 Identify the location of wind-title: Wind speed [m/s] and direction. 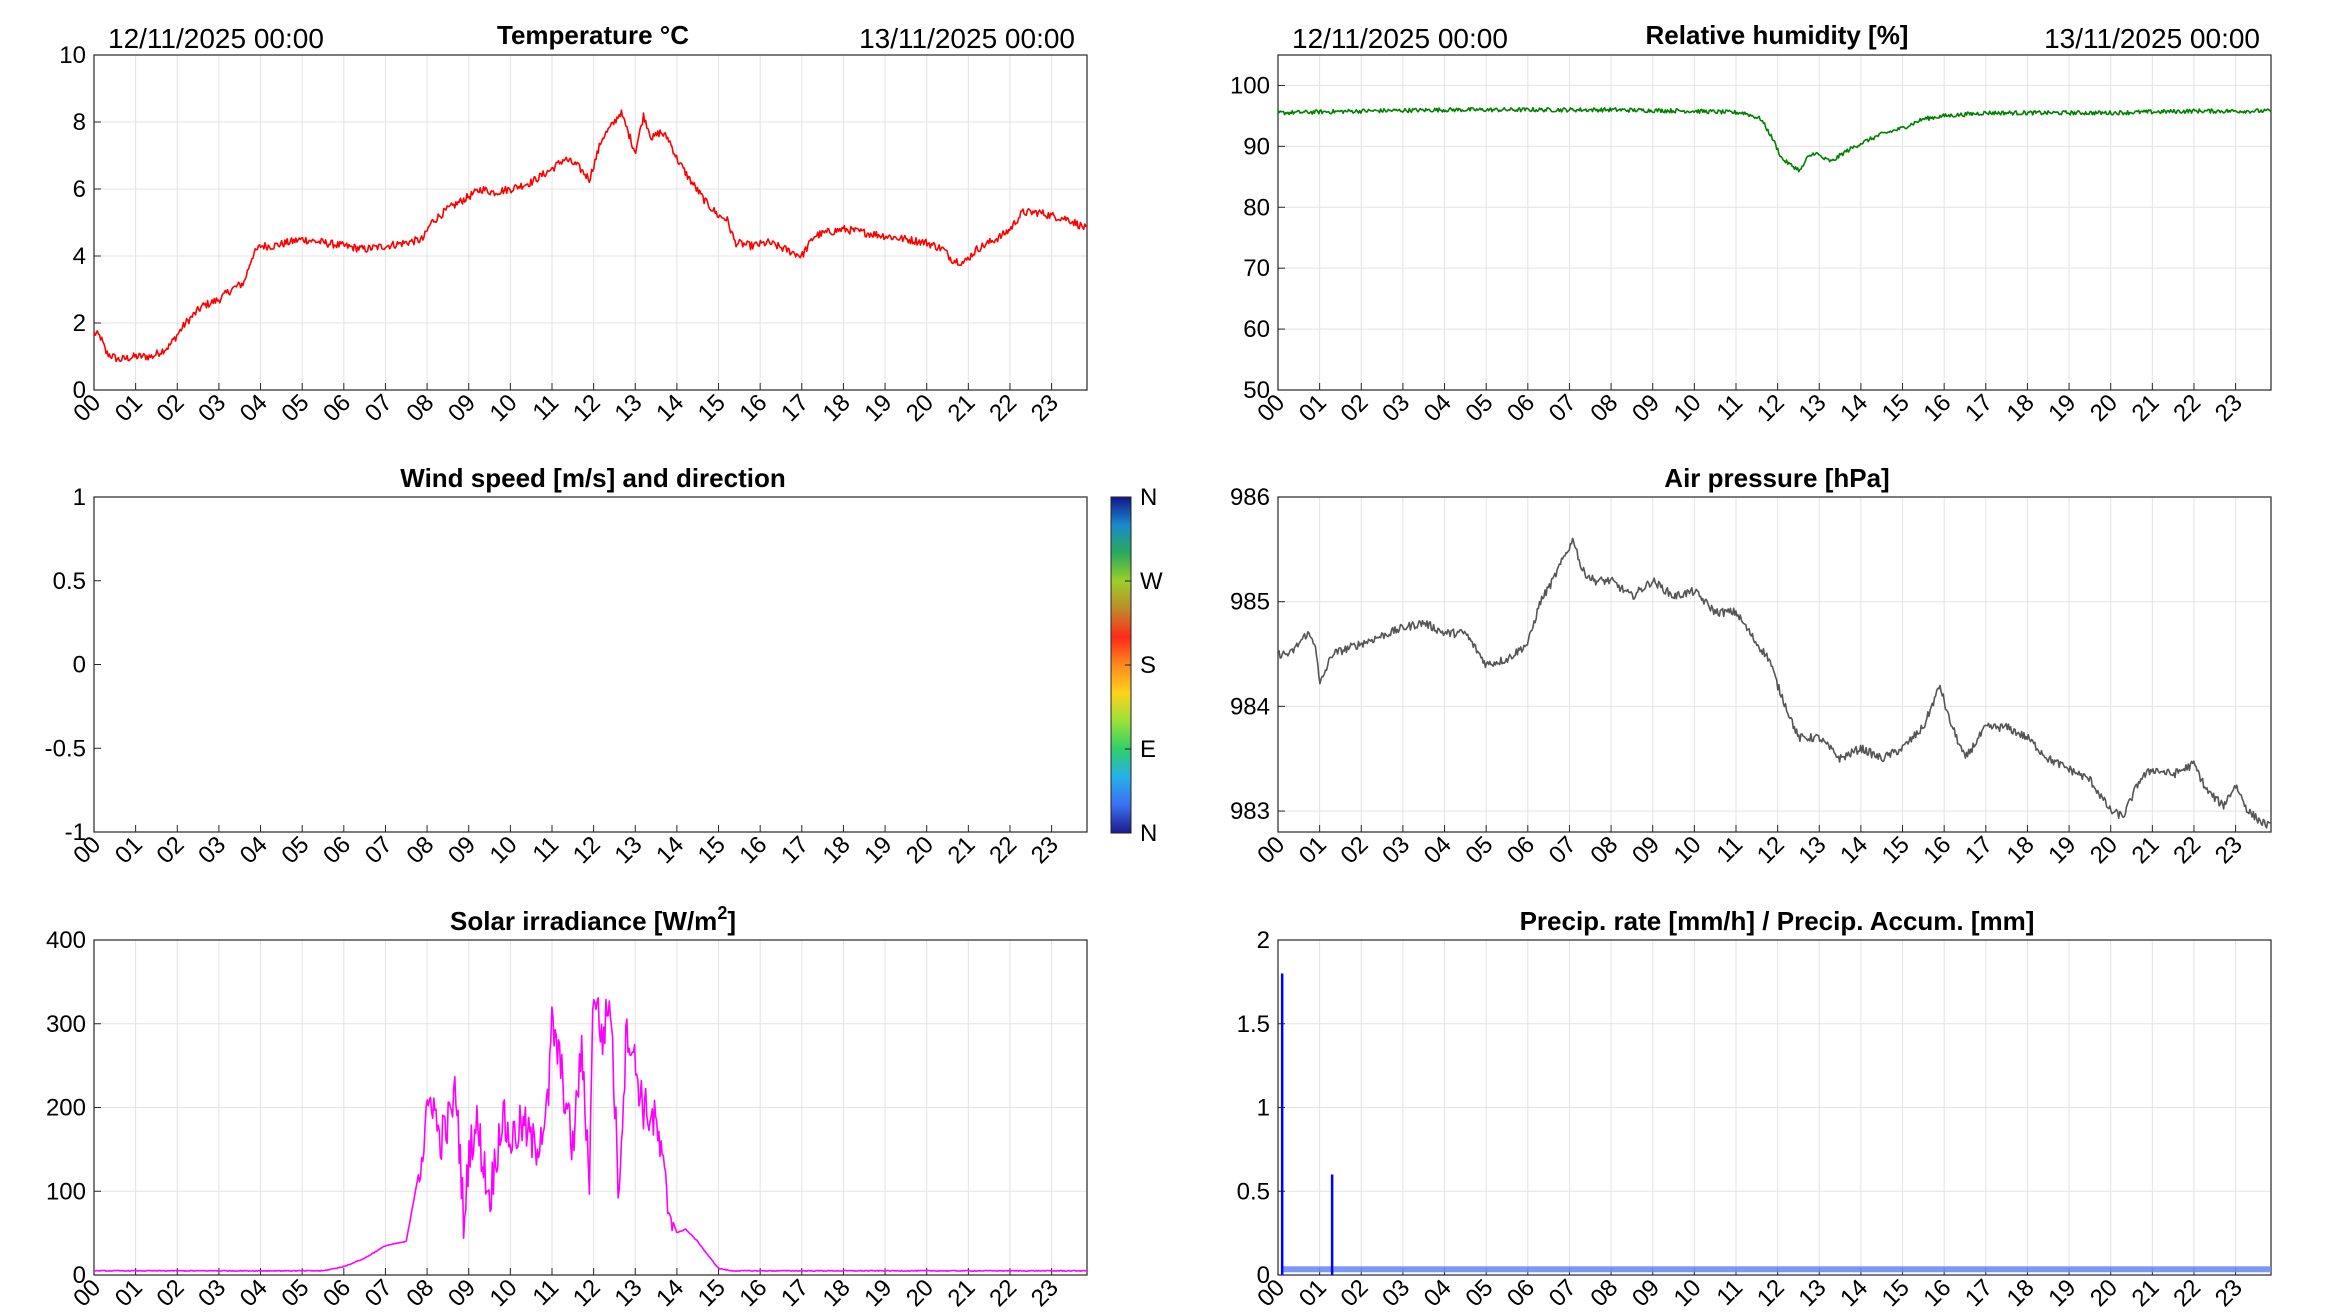
(592, 478).